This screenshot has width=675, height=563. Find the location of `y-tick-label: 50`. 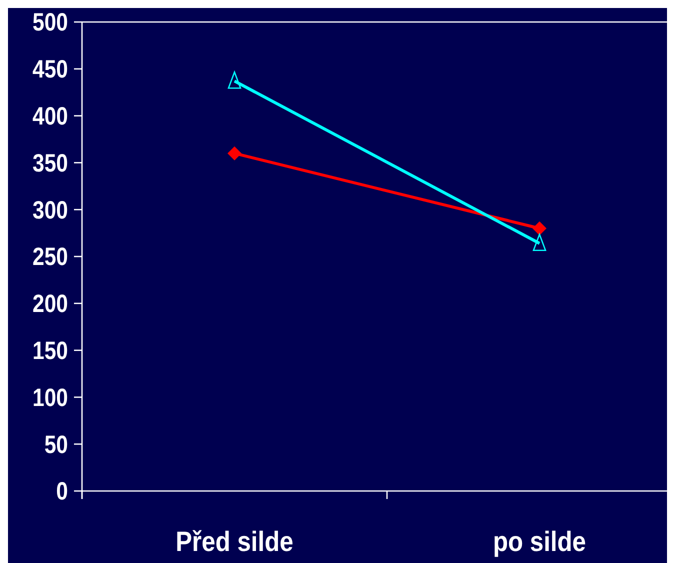

y-tick-label: 50 is located at coordinates (56, 444).